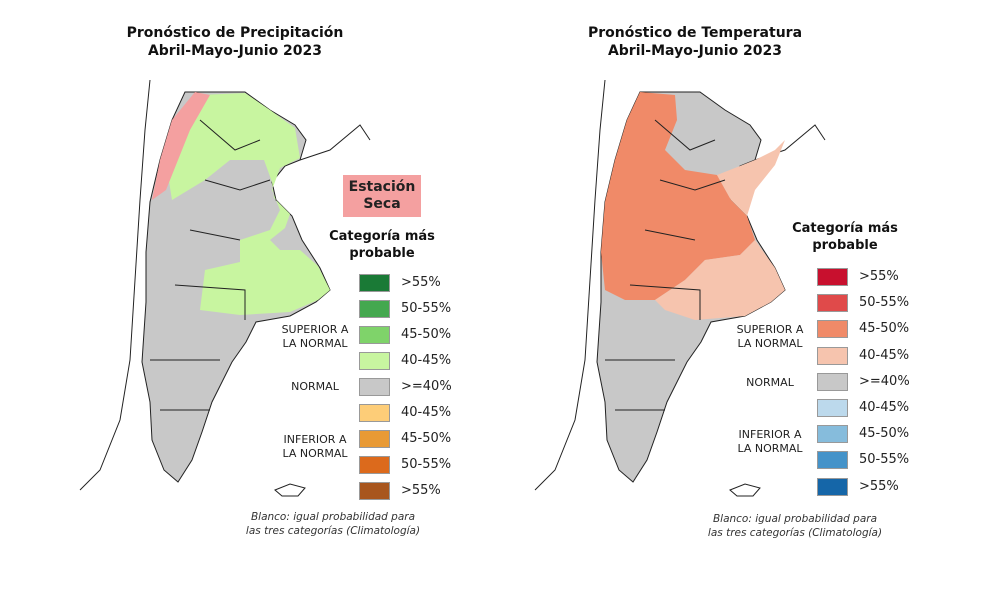 Image resolution: width=1000 pixels, height=600 pixels. What do you see at coordinates (382, 204) in the screenshot?
I see `badge-line: Seca` at bounding box center [382, 204].